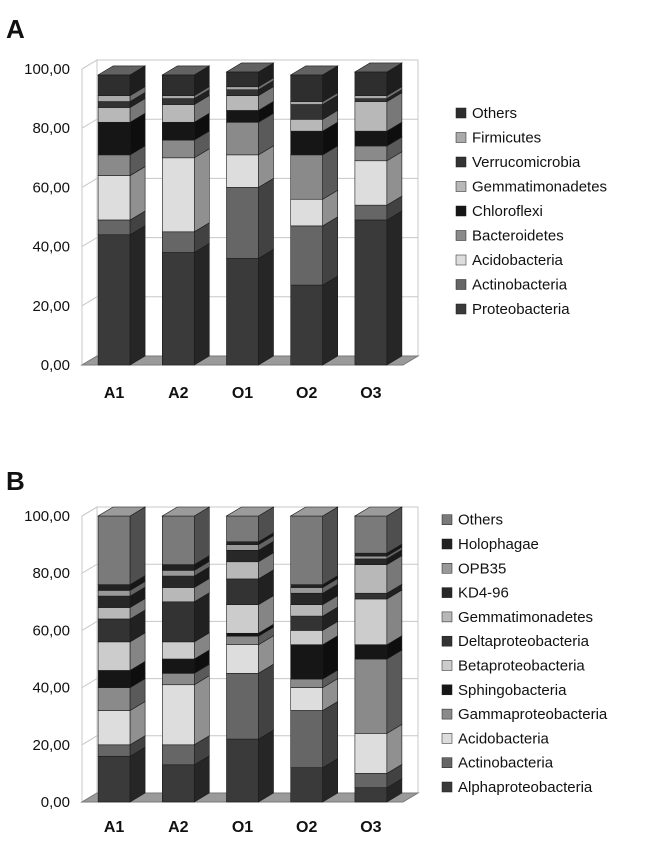  What do you see at coordinates (307, 325) in the screenshot?
I see `bar-segment-o2-proteobacteria-front` at bounding box center [307, 325].